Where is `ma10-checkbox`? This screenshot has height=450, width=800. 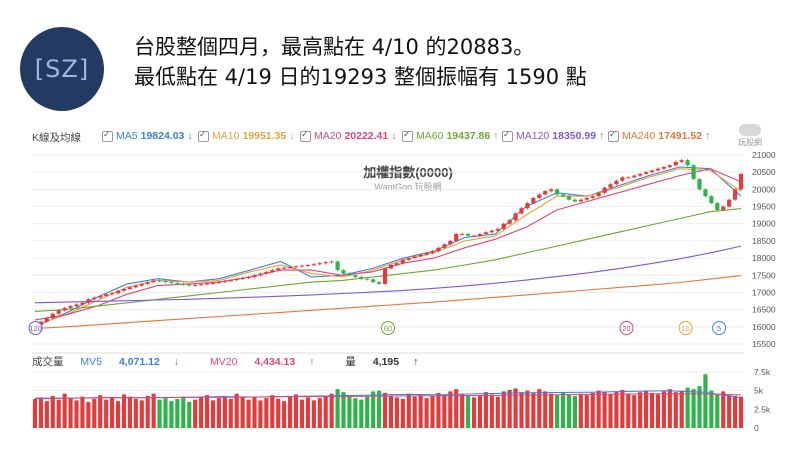
ma10-checkbox is located at coordinates (203, 135).